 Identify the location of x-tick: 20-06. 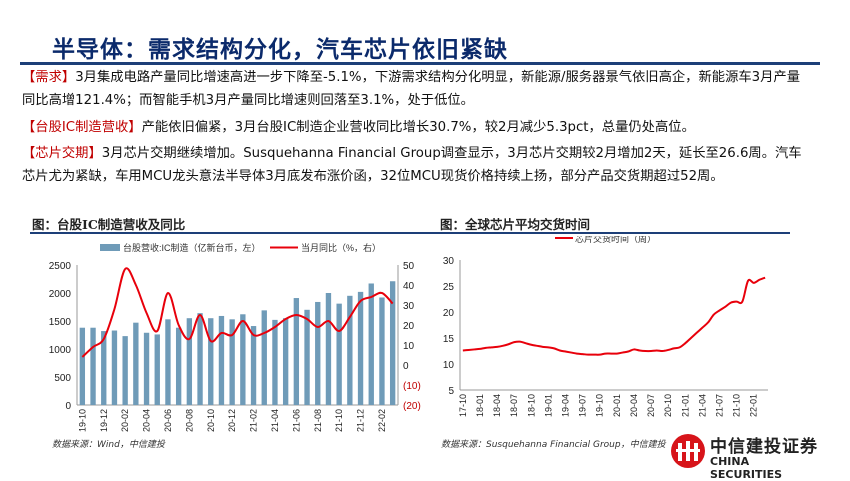
(168, 420).